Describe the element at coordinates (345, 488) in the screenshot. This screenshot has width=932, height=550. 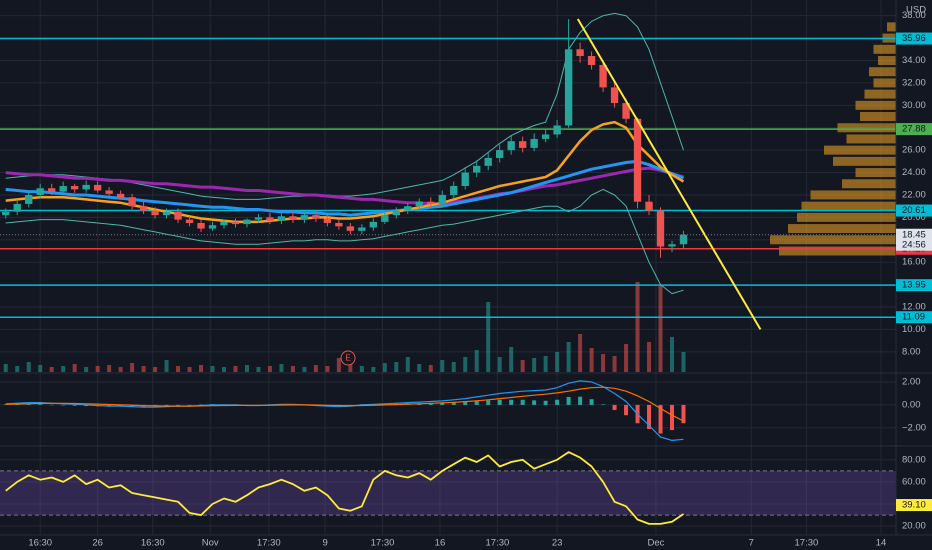
I see `rsi-line` at that location.